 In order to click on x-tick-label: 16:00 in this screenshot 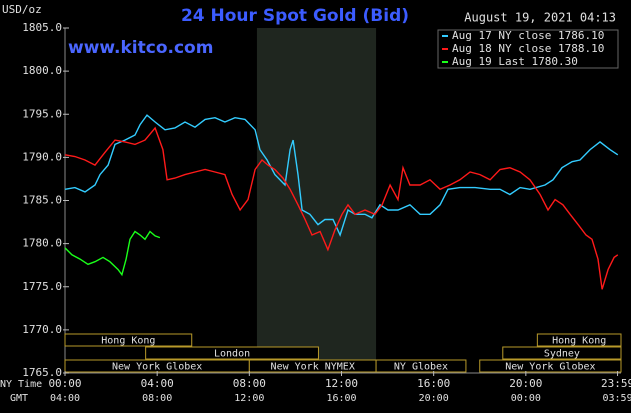, I will do `click(433, 383)`.